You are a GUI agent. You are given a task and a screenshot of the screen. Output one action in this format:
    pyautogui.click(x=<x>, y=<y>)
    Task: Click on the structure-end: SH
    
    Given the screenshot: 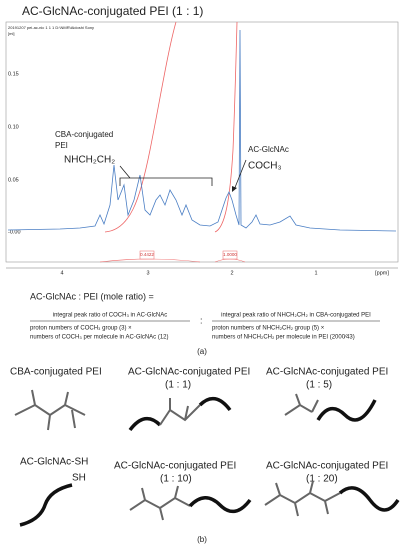 What is the action you would take?
    pyautogui.click(x=79, y=478)
    